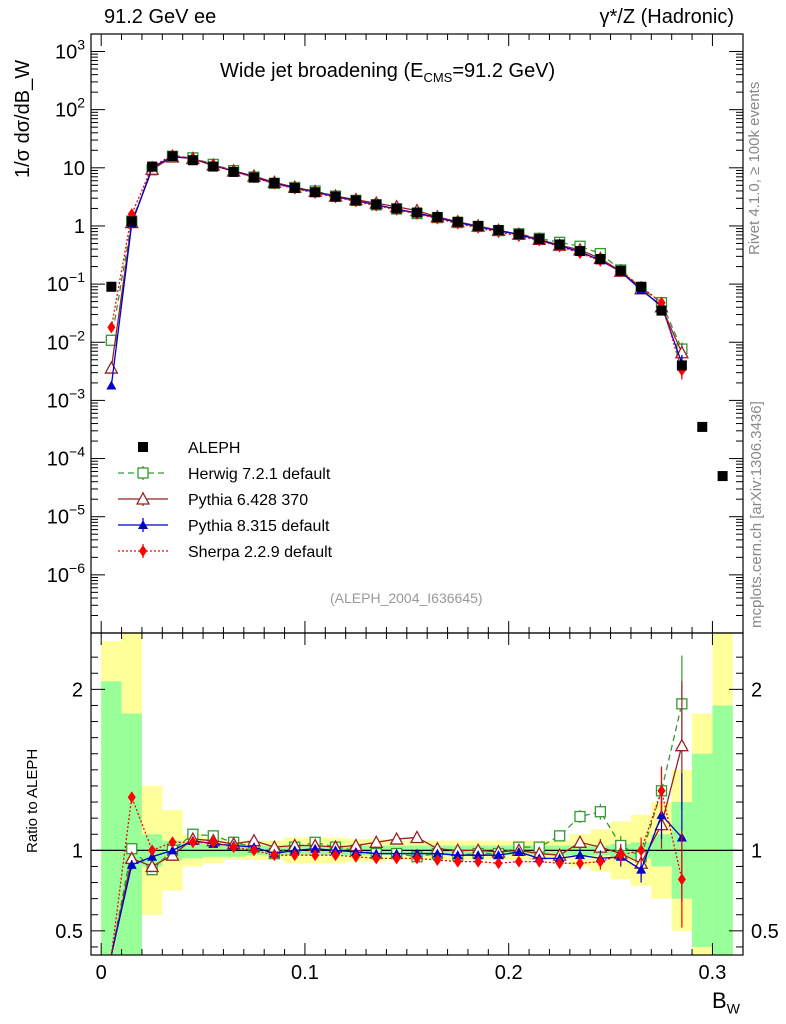 The width and height of the screenshot is (786, 1024). What do you see at coordinates (101, 973) in the screenshot?
I see `x-tick-label: 0` at bounding box center [101, 973].